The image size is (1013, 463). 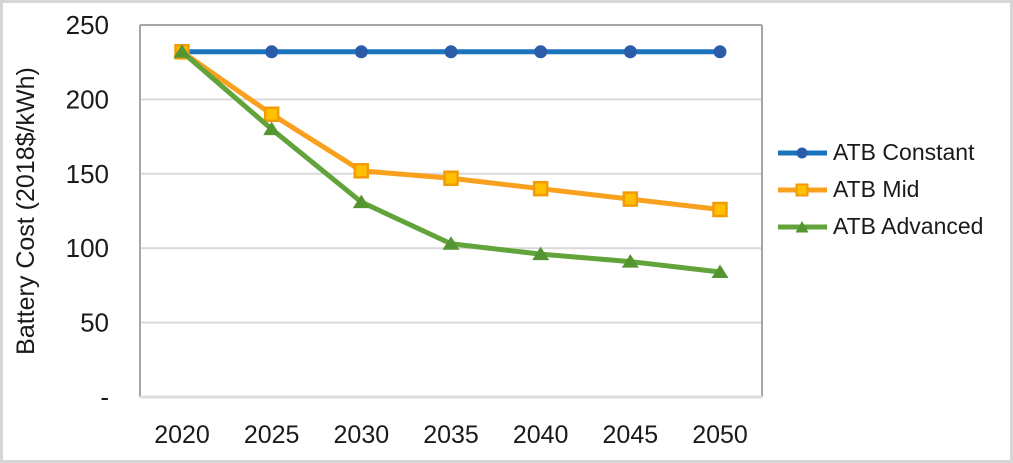 I want to click on legend-label: ATB Advanced, so click(x=908, y=226).